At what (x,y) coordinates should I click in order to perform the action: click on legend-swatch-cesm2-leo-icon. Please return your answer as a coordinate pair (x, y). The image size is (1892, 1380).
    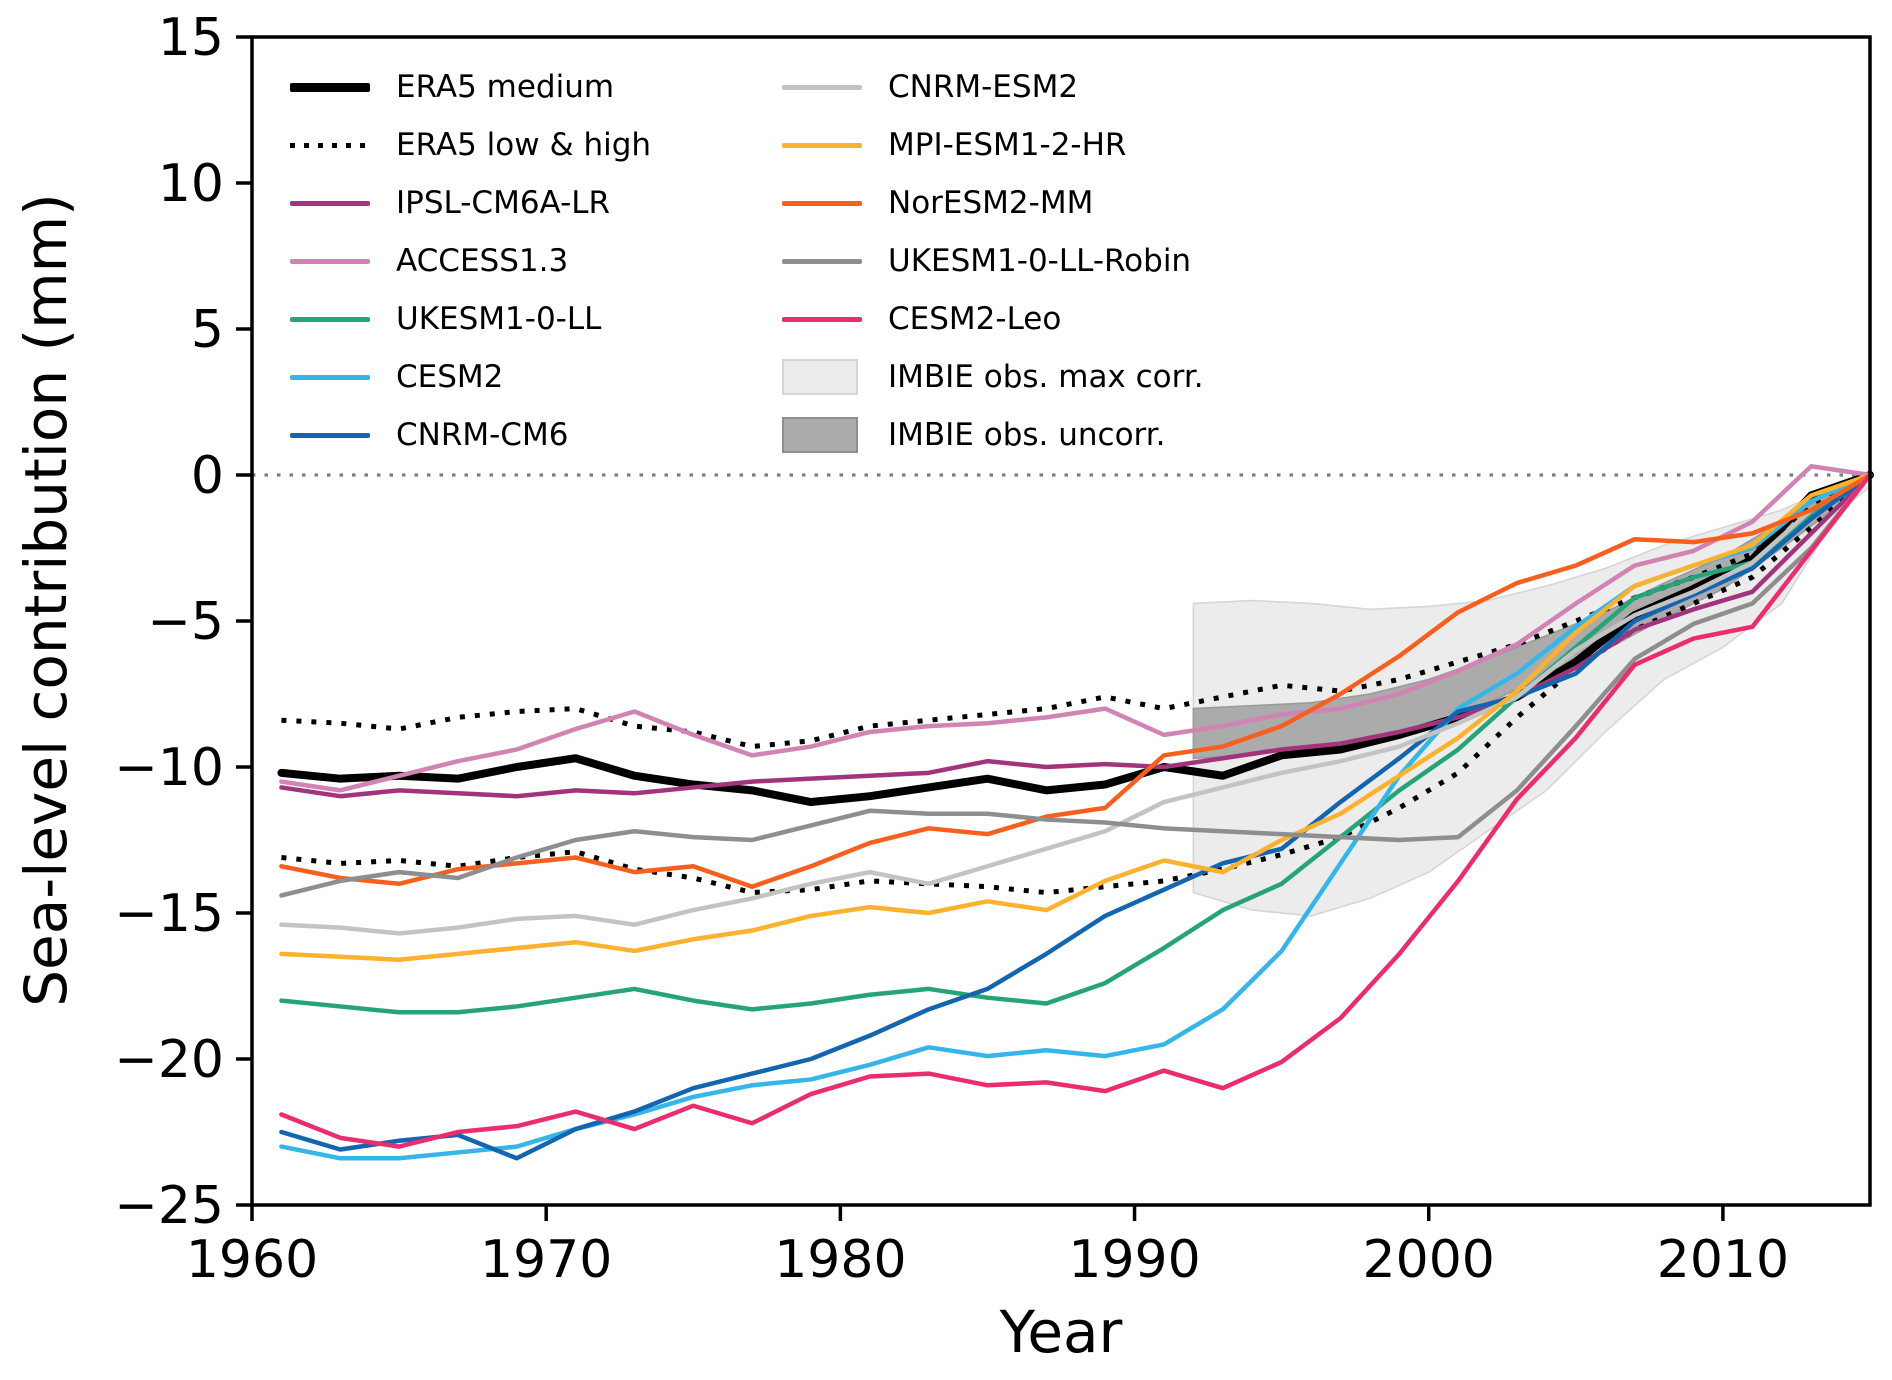
    Looking at the image, I should click on (822, 319).